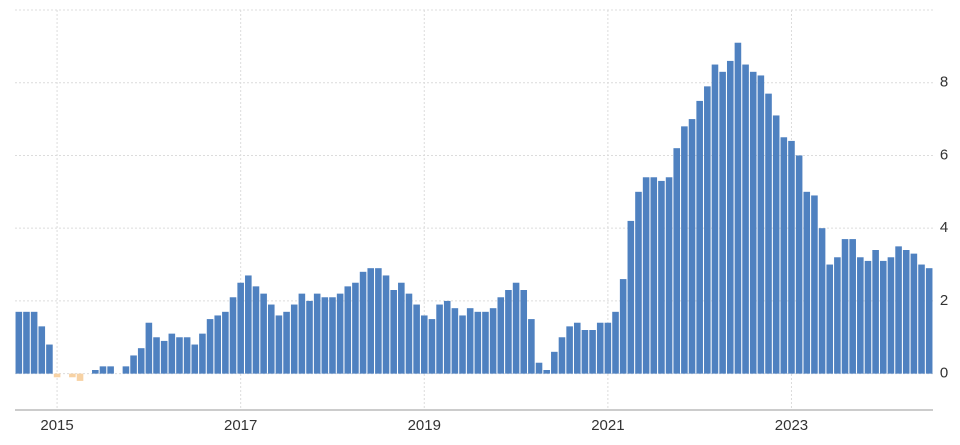 The height and width of the screenshot is (445, 960). What do you see at coordinates (56, 425) in the screenshot?
I see `x-tick-label: 2015` at bounding box center [56, 425].